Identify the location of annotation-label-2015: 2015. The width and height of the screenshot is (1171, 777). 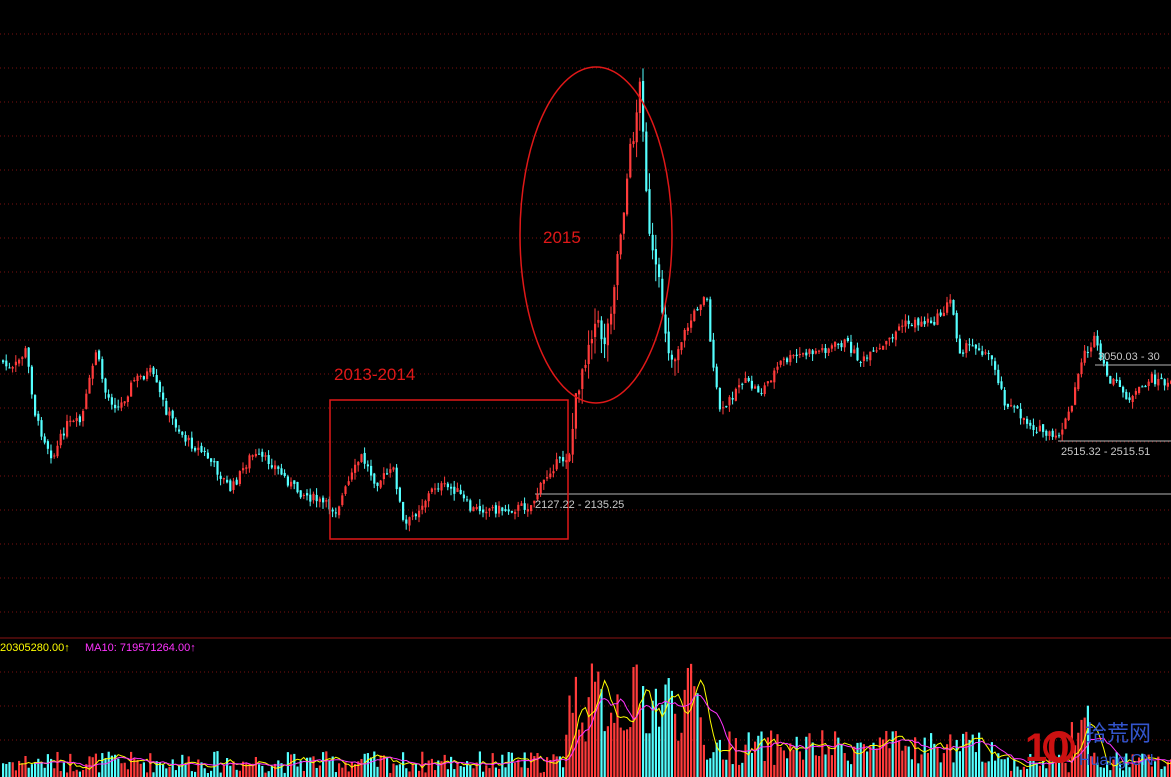
(562, 237).